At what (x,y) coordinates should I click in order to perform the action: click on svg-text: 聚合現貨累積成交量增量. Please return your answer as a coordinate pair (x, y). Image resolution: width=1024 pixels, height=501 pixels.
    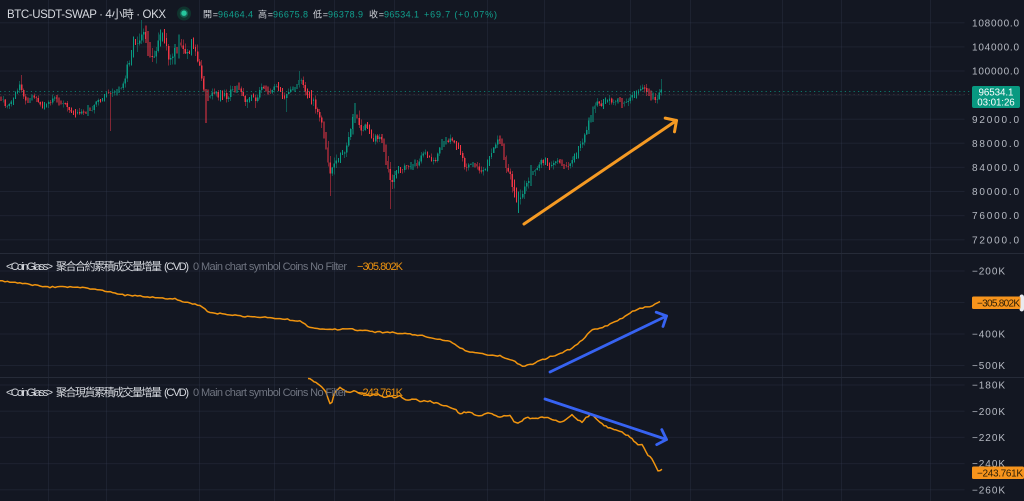
    Looking at the image, I should click on (109, 392).